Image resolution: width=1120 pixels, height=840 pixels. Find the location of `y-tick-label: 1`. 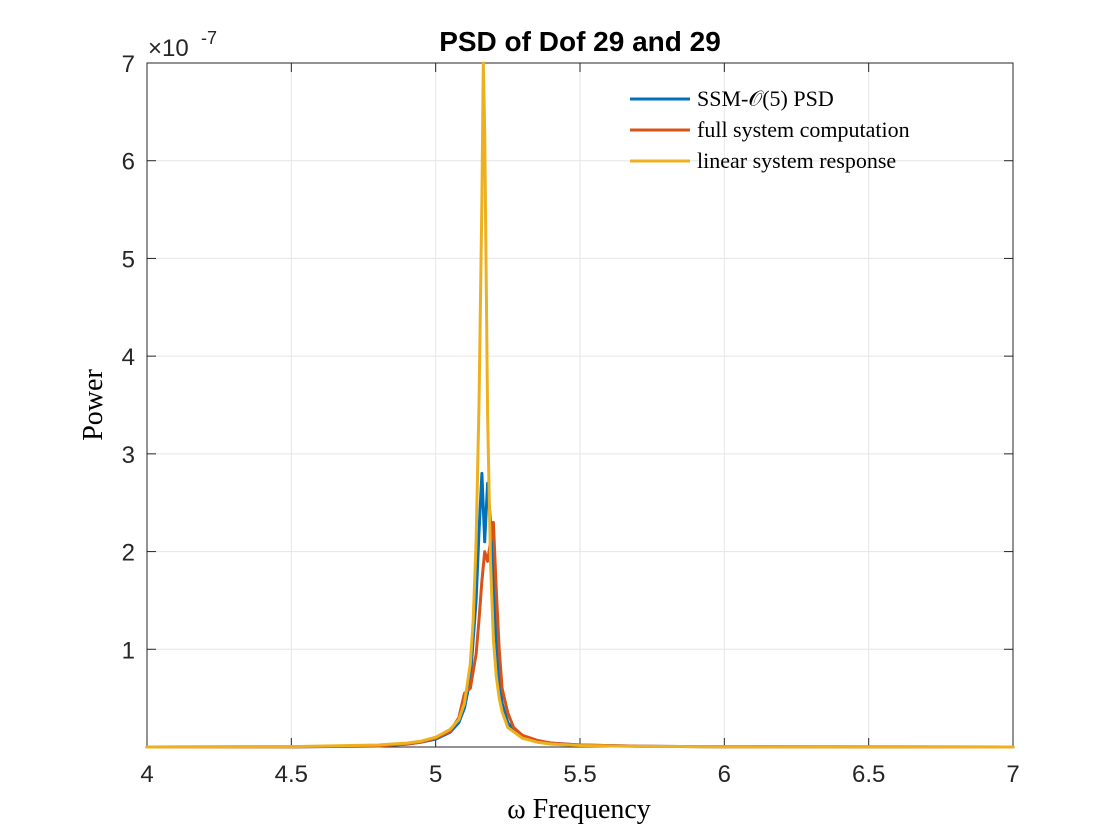

y-tick-label: 1 is located at coordinates (128, 650).